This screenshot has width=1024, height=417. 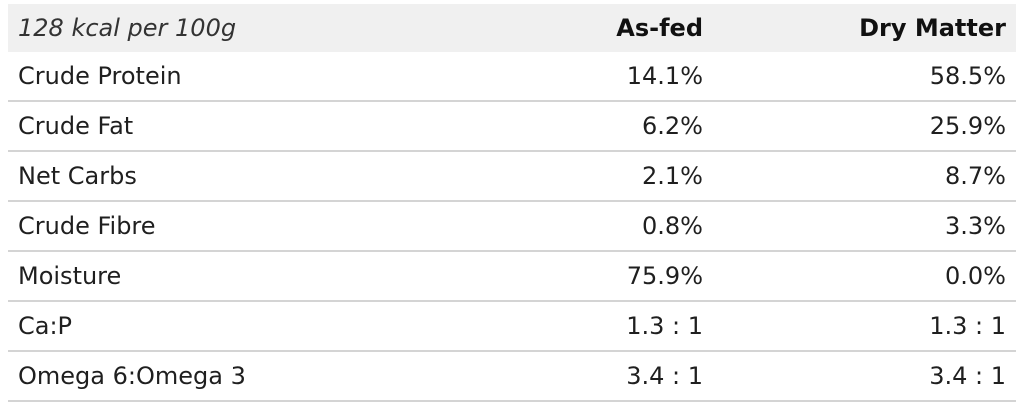 I want to click on dry-matter-value: 58.5%, so click(x=967, y=76).